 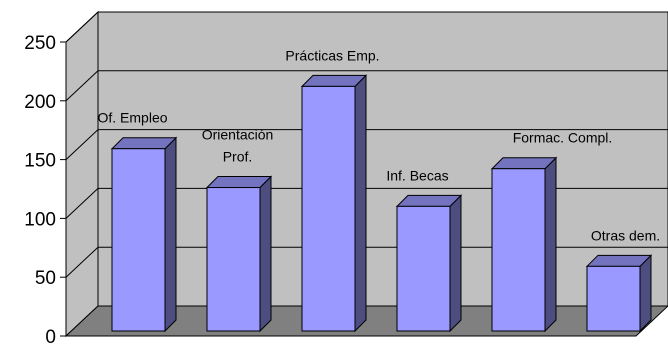 What do you see at coordinates (40, 43) in the screenshot?
I see `y-tick-label: 250` at bounding box center [40, 43].